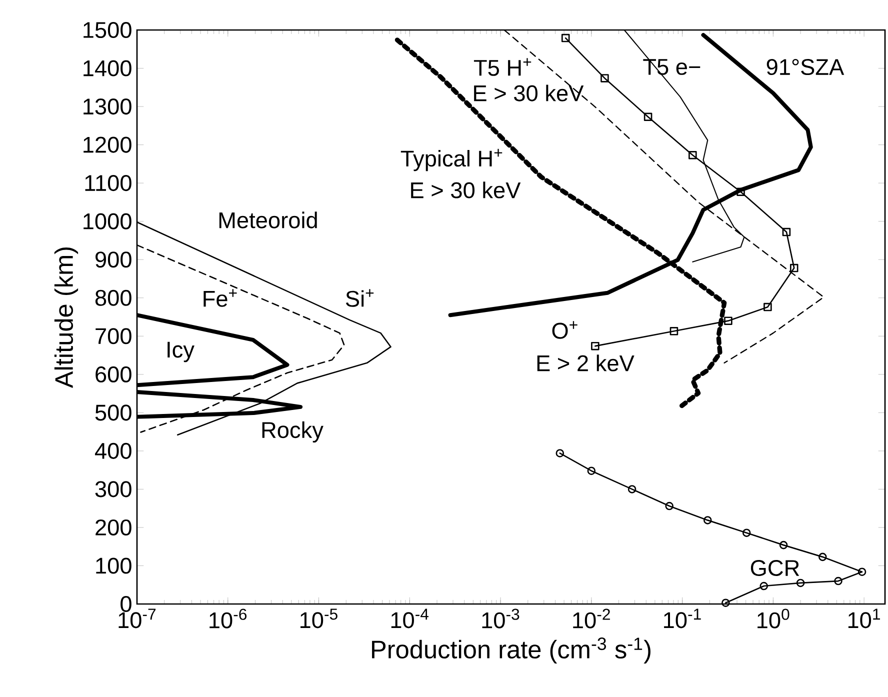 This screenshot has height=697, width=888. Describe the element at coordinates (114, 374) in the screenshot. I see `y-tick-label: 600` at that location.